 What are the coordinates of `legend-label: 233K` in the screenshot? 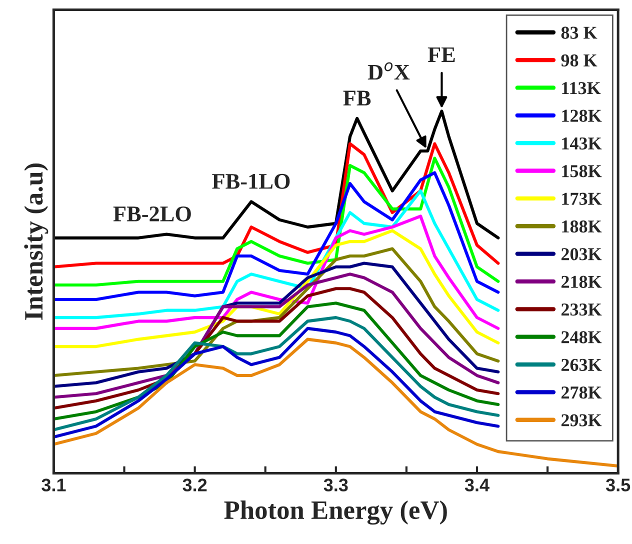 It's located at (581, 310).